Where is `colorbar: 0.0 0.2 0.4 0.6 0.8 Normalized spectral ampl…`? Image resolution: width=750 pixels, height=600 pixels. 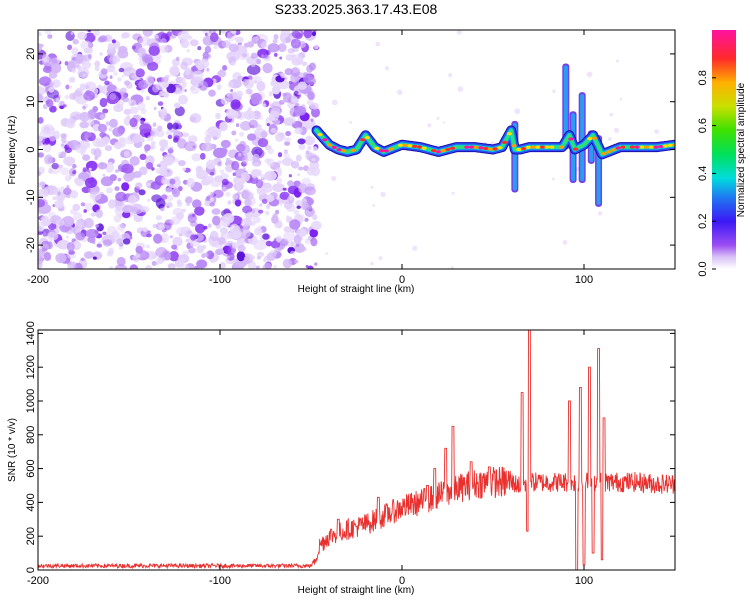
colorbar: 0.0 0.2 0.4 0.6 0.8 Normalized spectral ampl… is located at coordinates (722, 153).